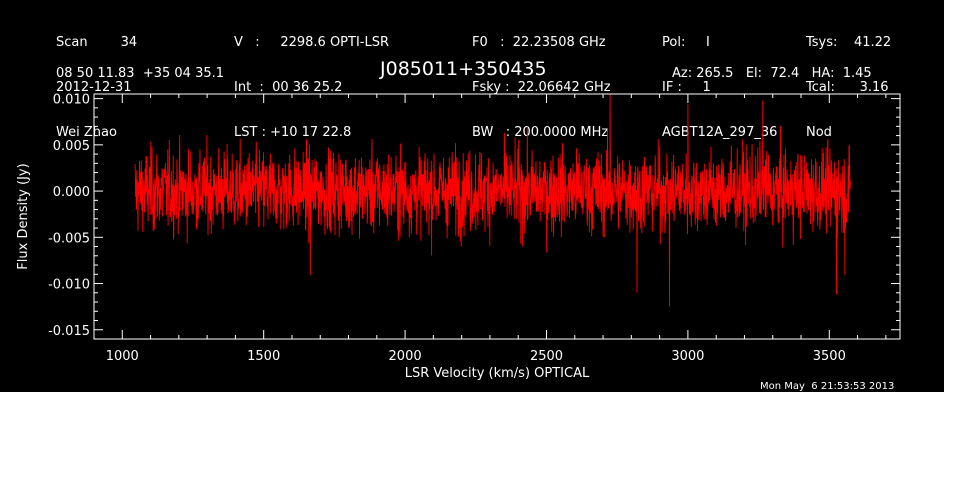 The height and width of the screenshot is (490, 962). What do you see at coordinates (71, 192) in the screenshot?
I see `y-tick-label: 0.000` at bounding box center [71, 192].